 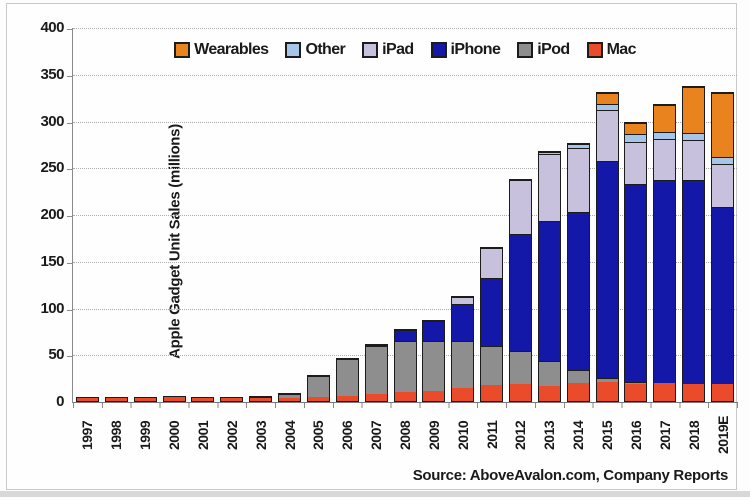 What do you see at coordinates (405, 396) in the screenshot?
I see `mac-segment-2008` at bounding box center [405, 396].